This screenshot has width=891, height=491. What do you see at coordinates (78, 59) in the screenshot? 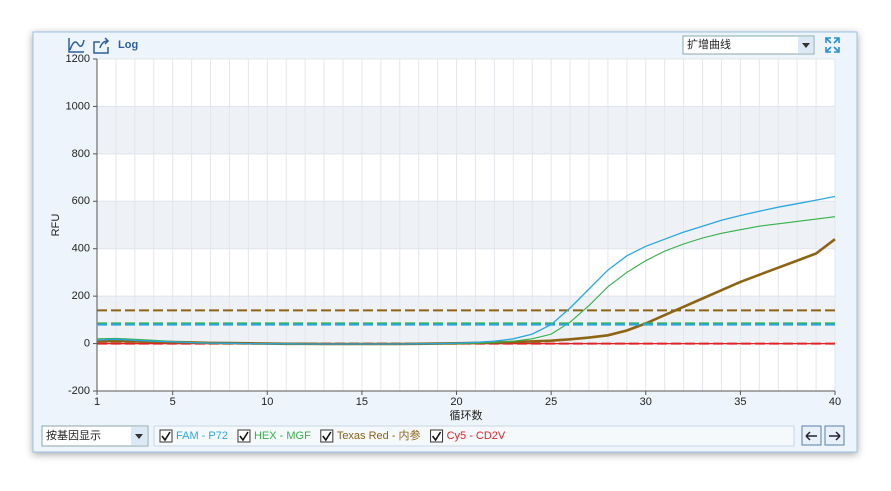
I see `y-tick-label: 1200` at bounding box center [78, 59].